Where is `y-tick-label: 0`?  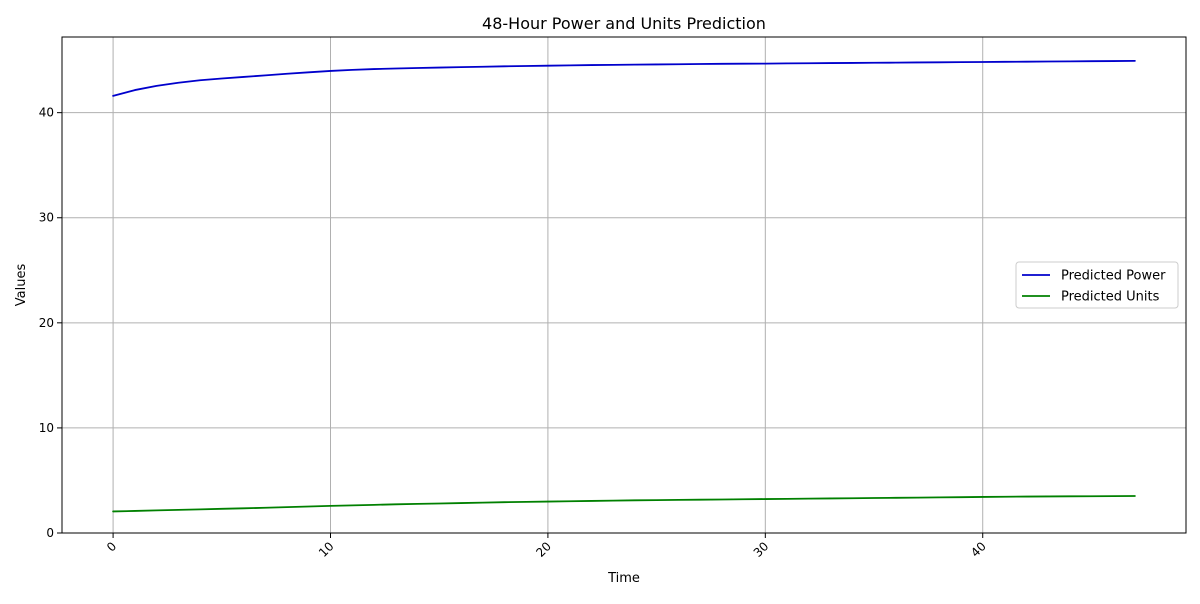 y-tick-label: 0 is located at coordinates (50, 533).